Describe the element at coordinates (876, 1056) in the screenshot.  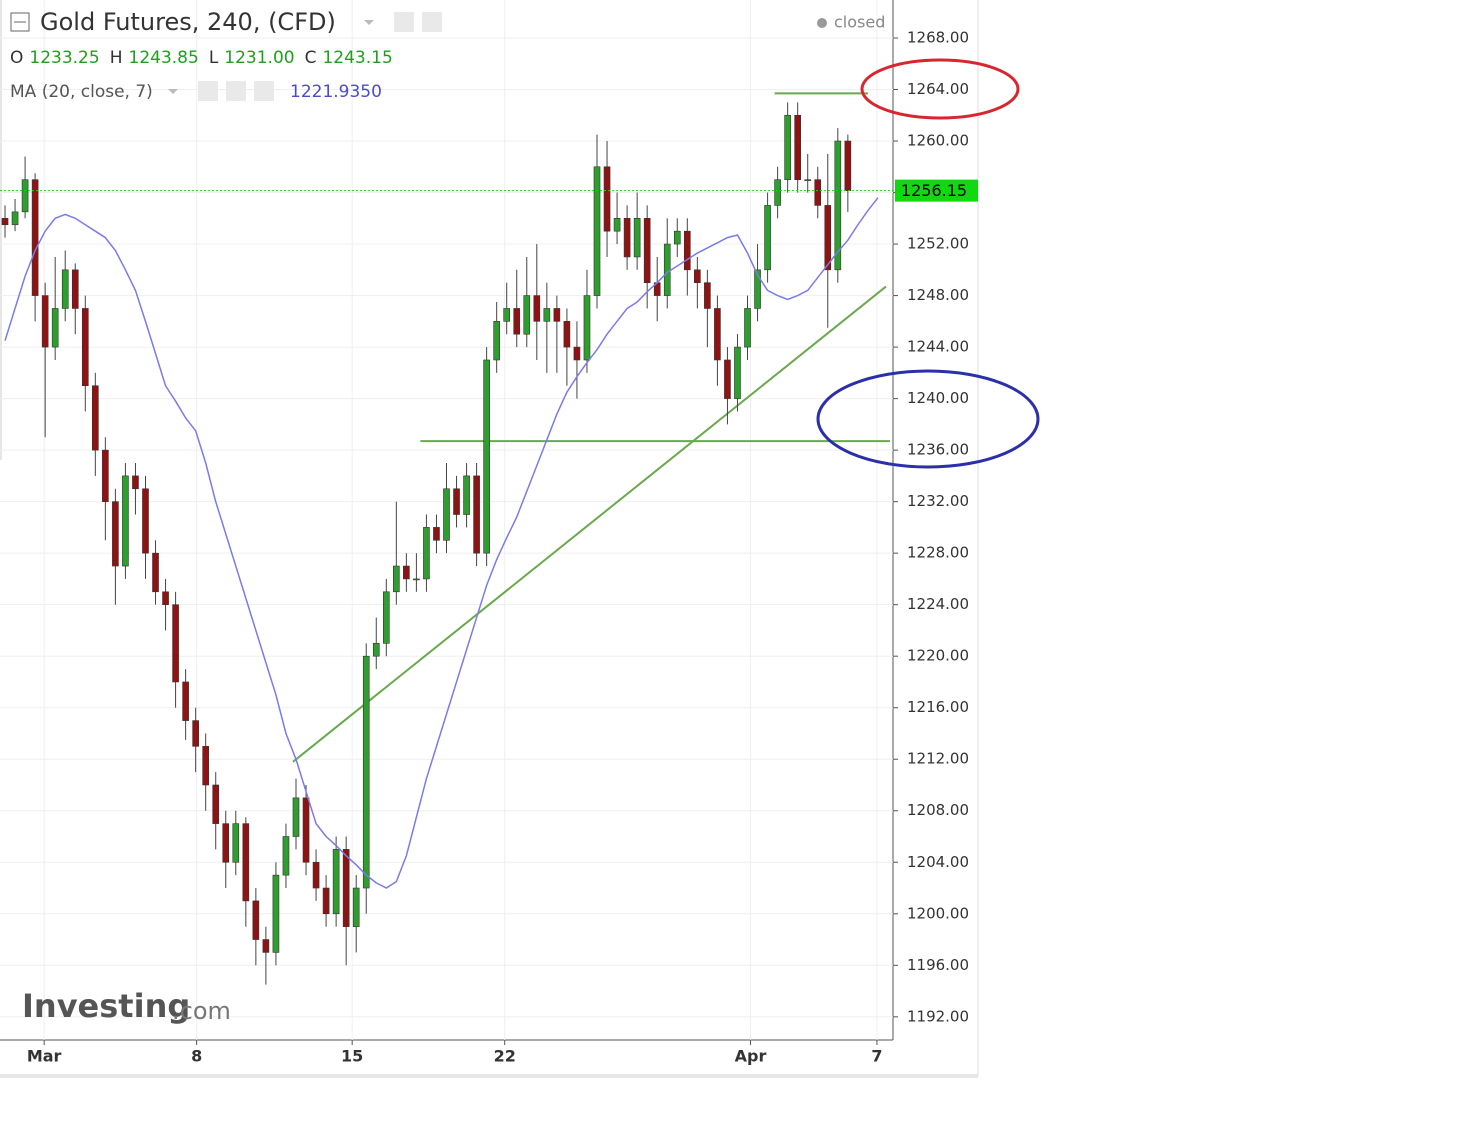
I see `x-tick-label: 7` at that location.